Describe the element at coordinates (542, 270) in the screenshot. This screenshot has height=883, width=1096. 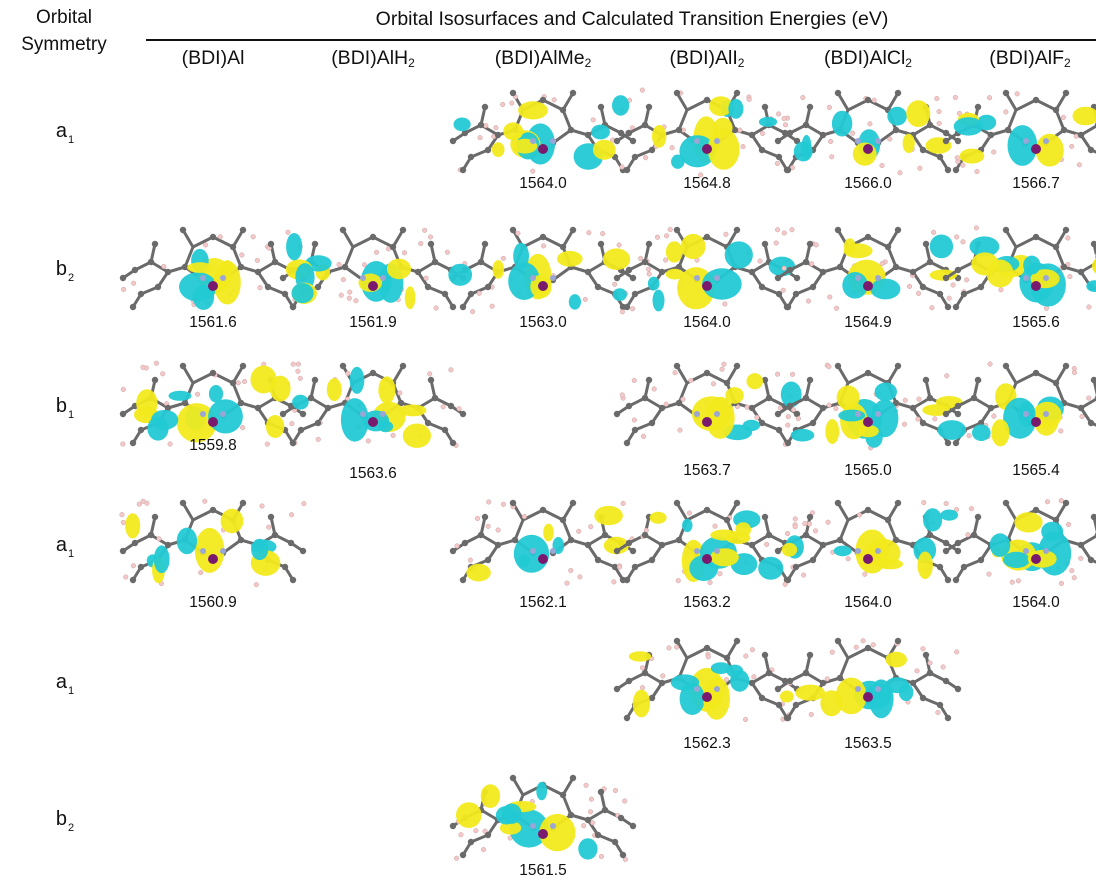
I see `orbital-isosurface-r2-c3` at that location.